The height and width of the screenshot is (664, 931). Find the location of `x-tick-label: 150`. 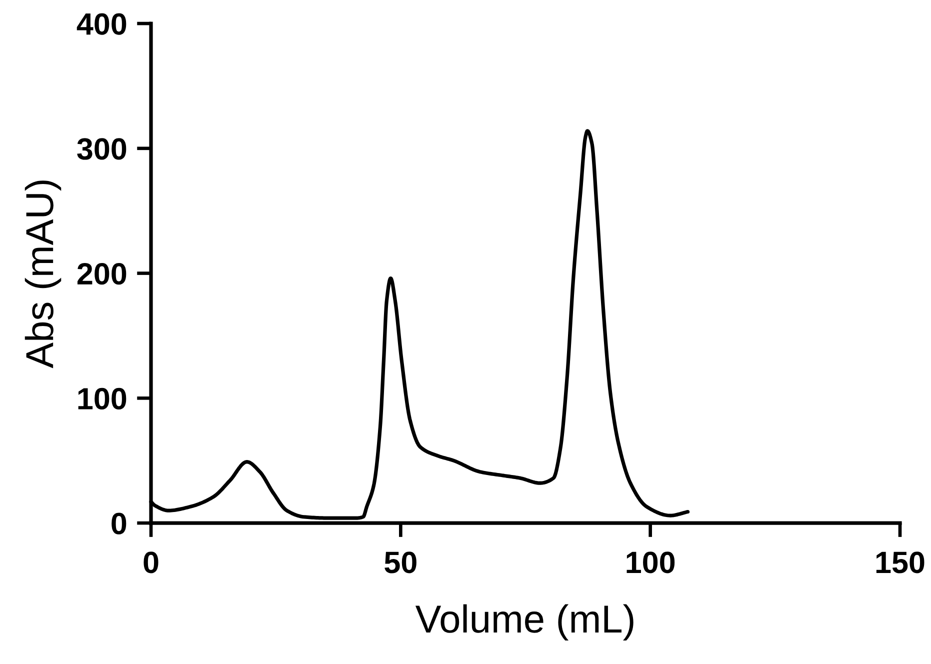

x-tick-label: 150 is located at coordinates (900, 563).